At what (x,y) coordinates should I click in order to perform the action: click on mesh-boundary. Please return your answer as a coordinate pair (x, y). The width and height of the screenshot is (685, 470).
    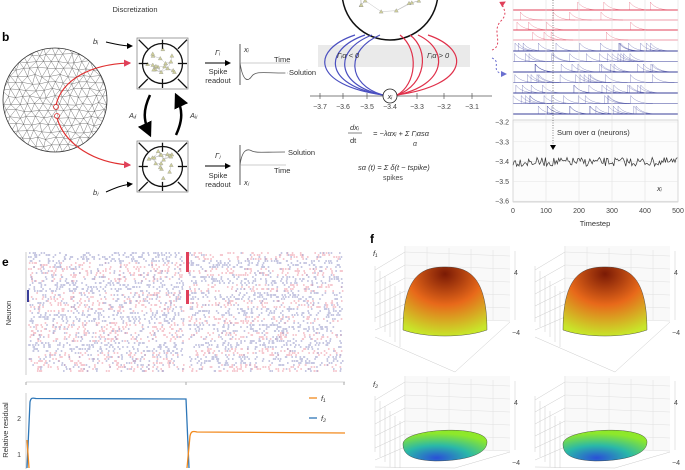
    Looking at the image, I should click on (55, 100).